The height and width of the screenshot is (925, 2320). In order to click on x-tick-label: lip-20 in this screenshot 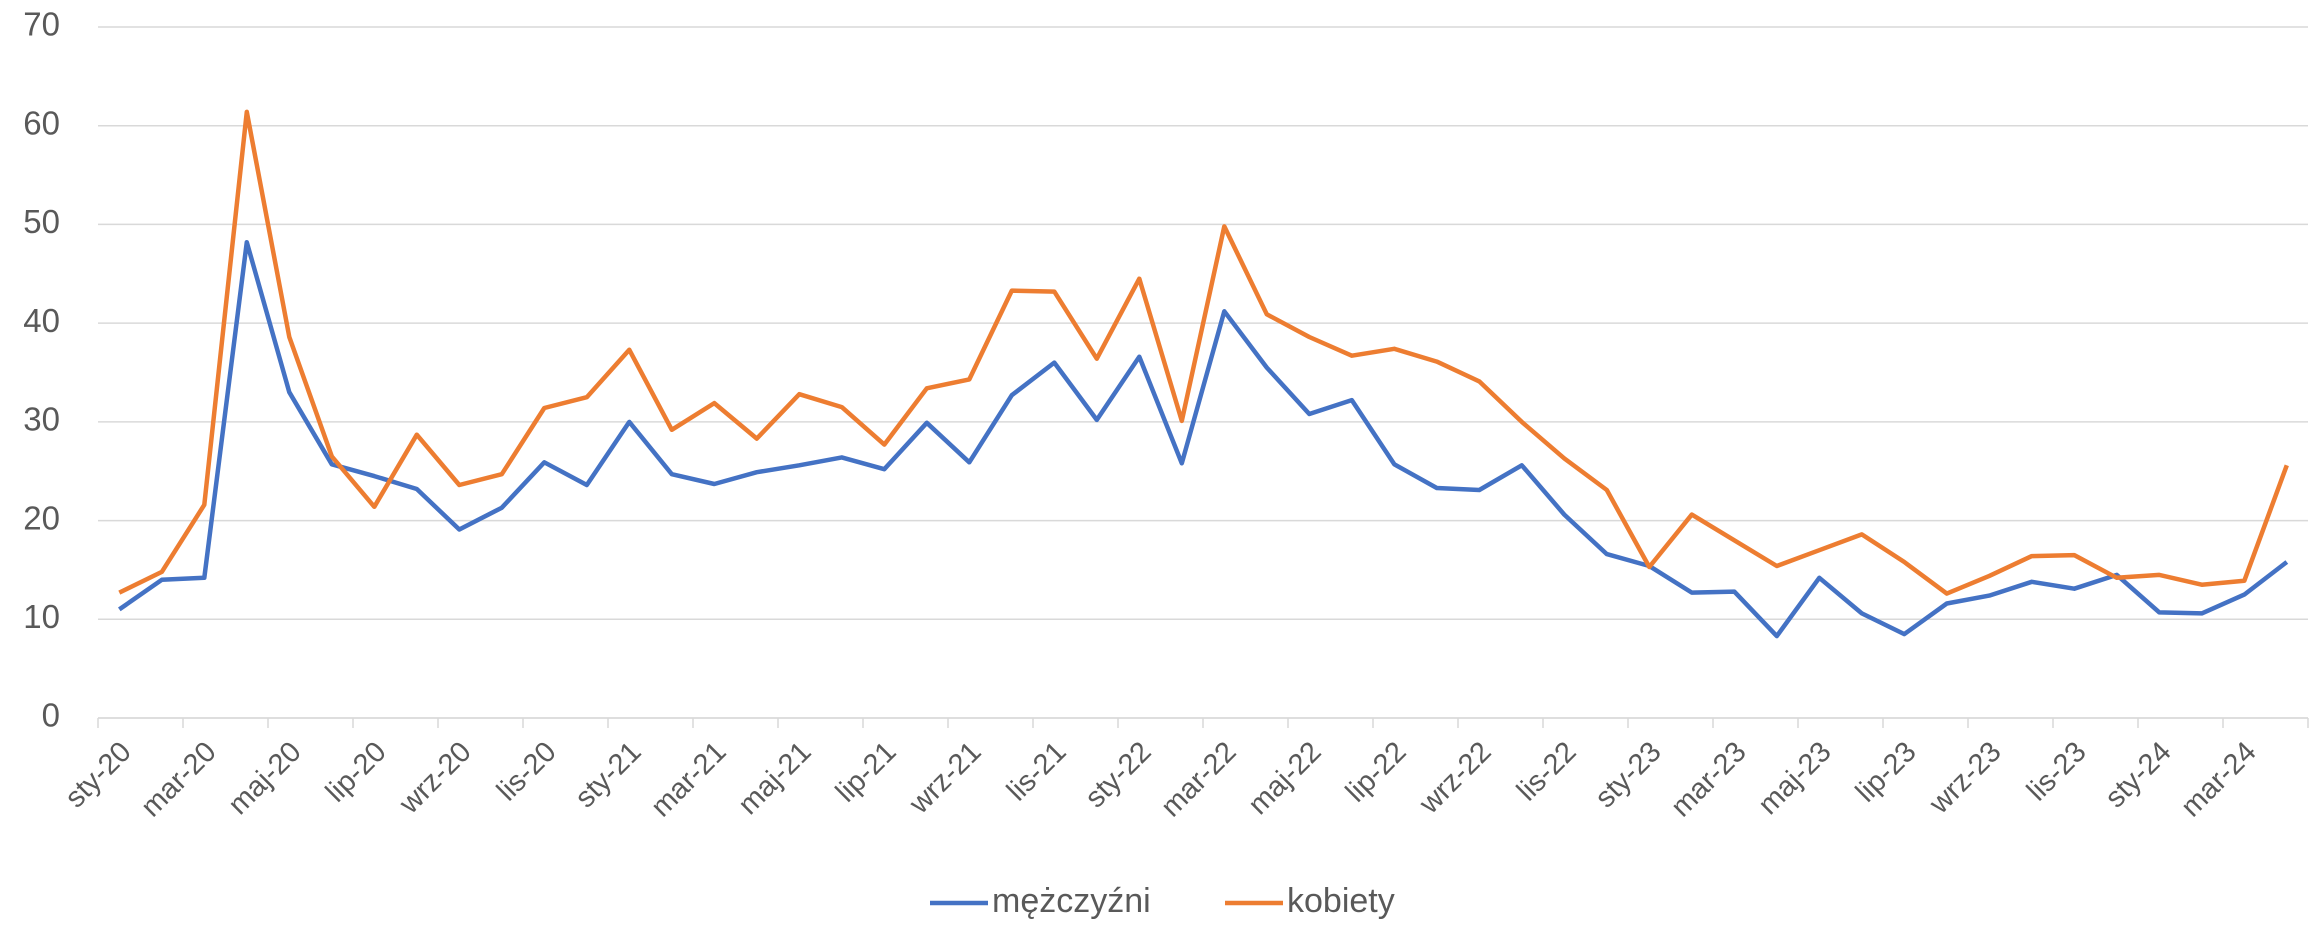, I will do `click(356, 772)`.